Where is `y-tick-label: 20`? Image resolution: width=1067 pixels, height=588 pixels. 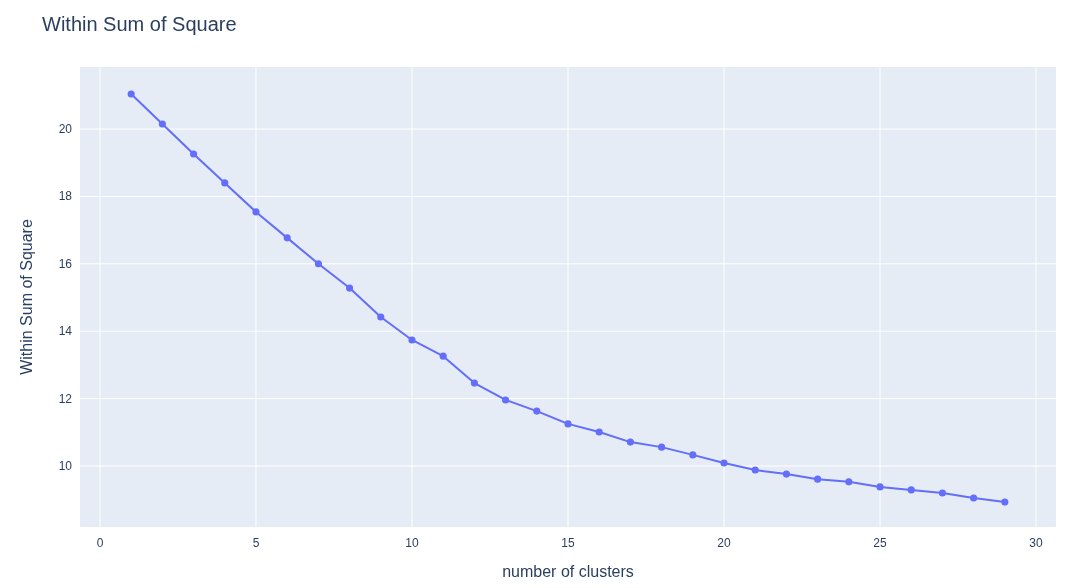 y-tick-label: 20 is located at coordinates (65, 129).